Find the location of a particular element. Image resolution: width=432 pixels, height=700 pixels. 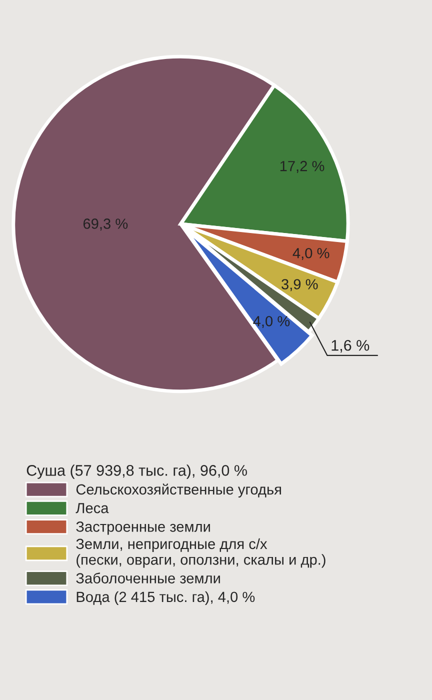

legend-label: Вода (2 415 тыс. га), 4,0 % is located at coordinates (165, 598).